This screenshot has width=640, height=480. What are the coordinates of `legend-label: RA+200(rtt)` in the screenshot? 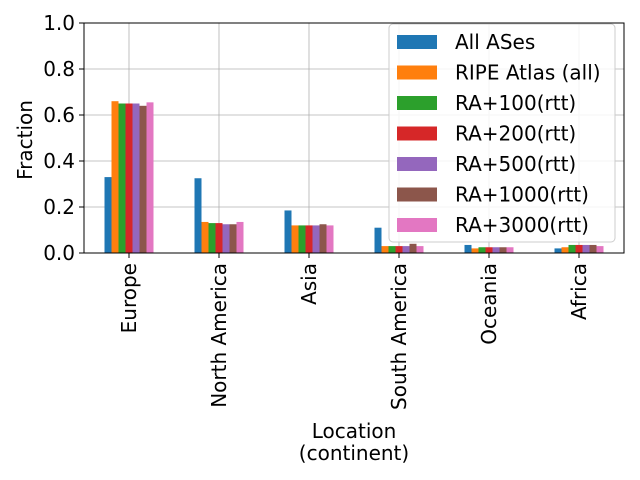 It's located at (515, 134).